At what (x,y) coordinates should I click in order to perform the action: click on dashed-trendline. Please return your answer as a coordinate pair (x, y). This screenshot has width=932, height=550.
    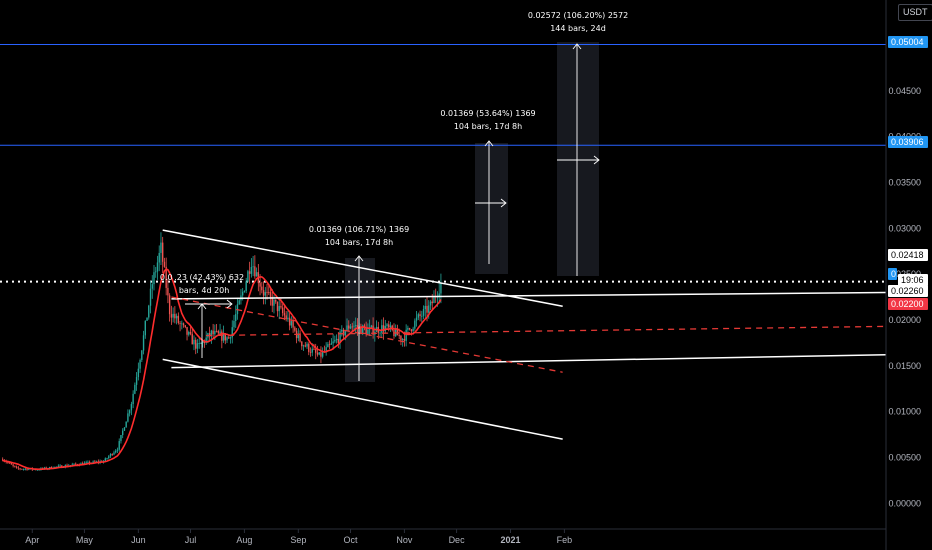
    Looking at the image, I should click on (367, 334).